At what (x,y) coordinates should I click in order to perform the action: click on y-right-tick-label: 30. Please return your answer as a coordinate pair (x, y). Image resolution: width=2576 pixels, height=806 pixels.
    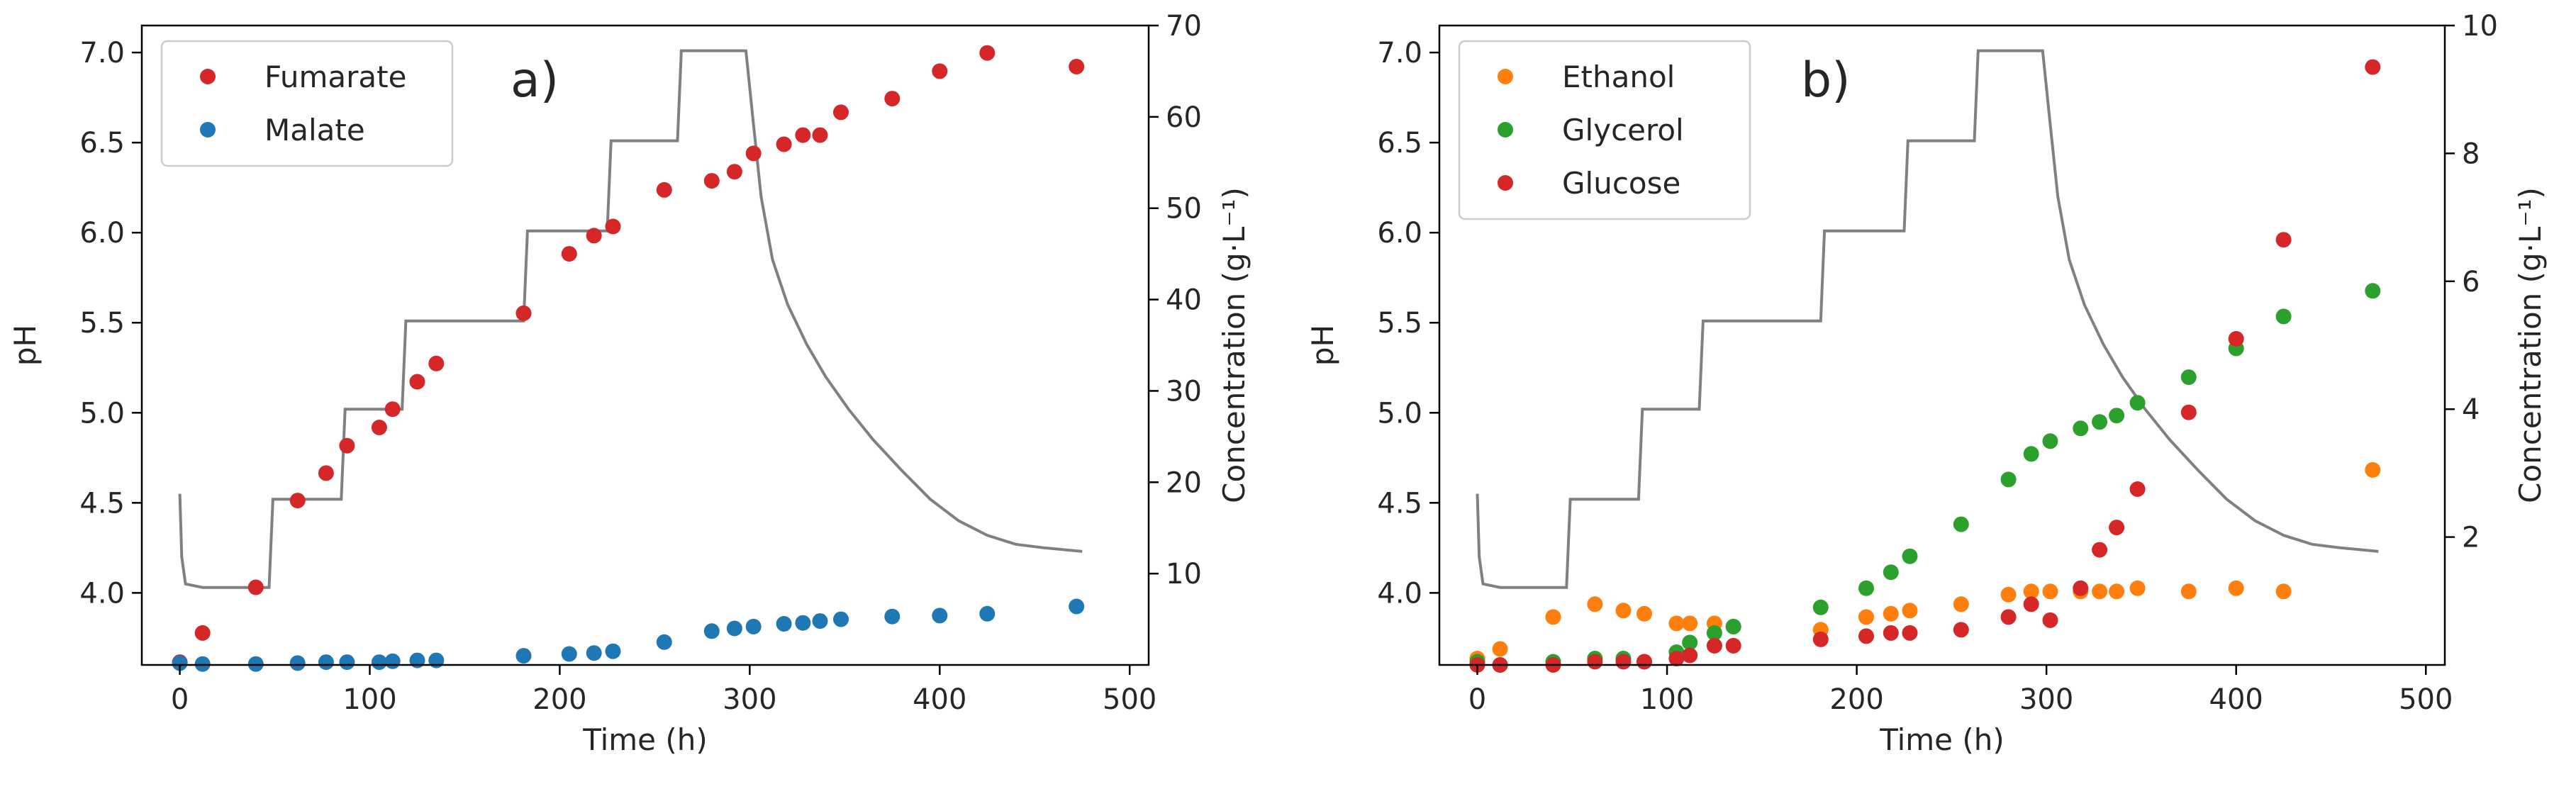
    Looking at the image, I should click on (1184, 392).